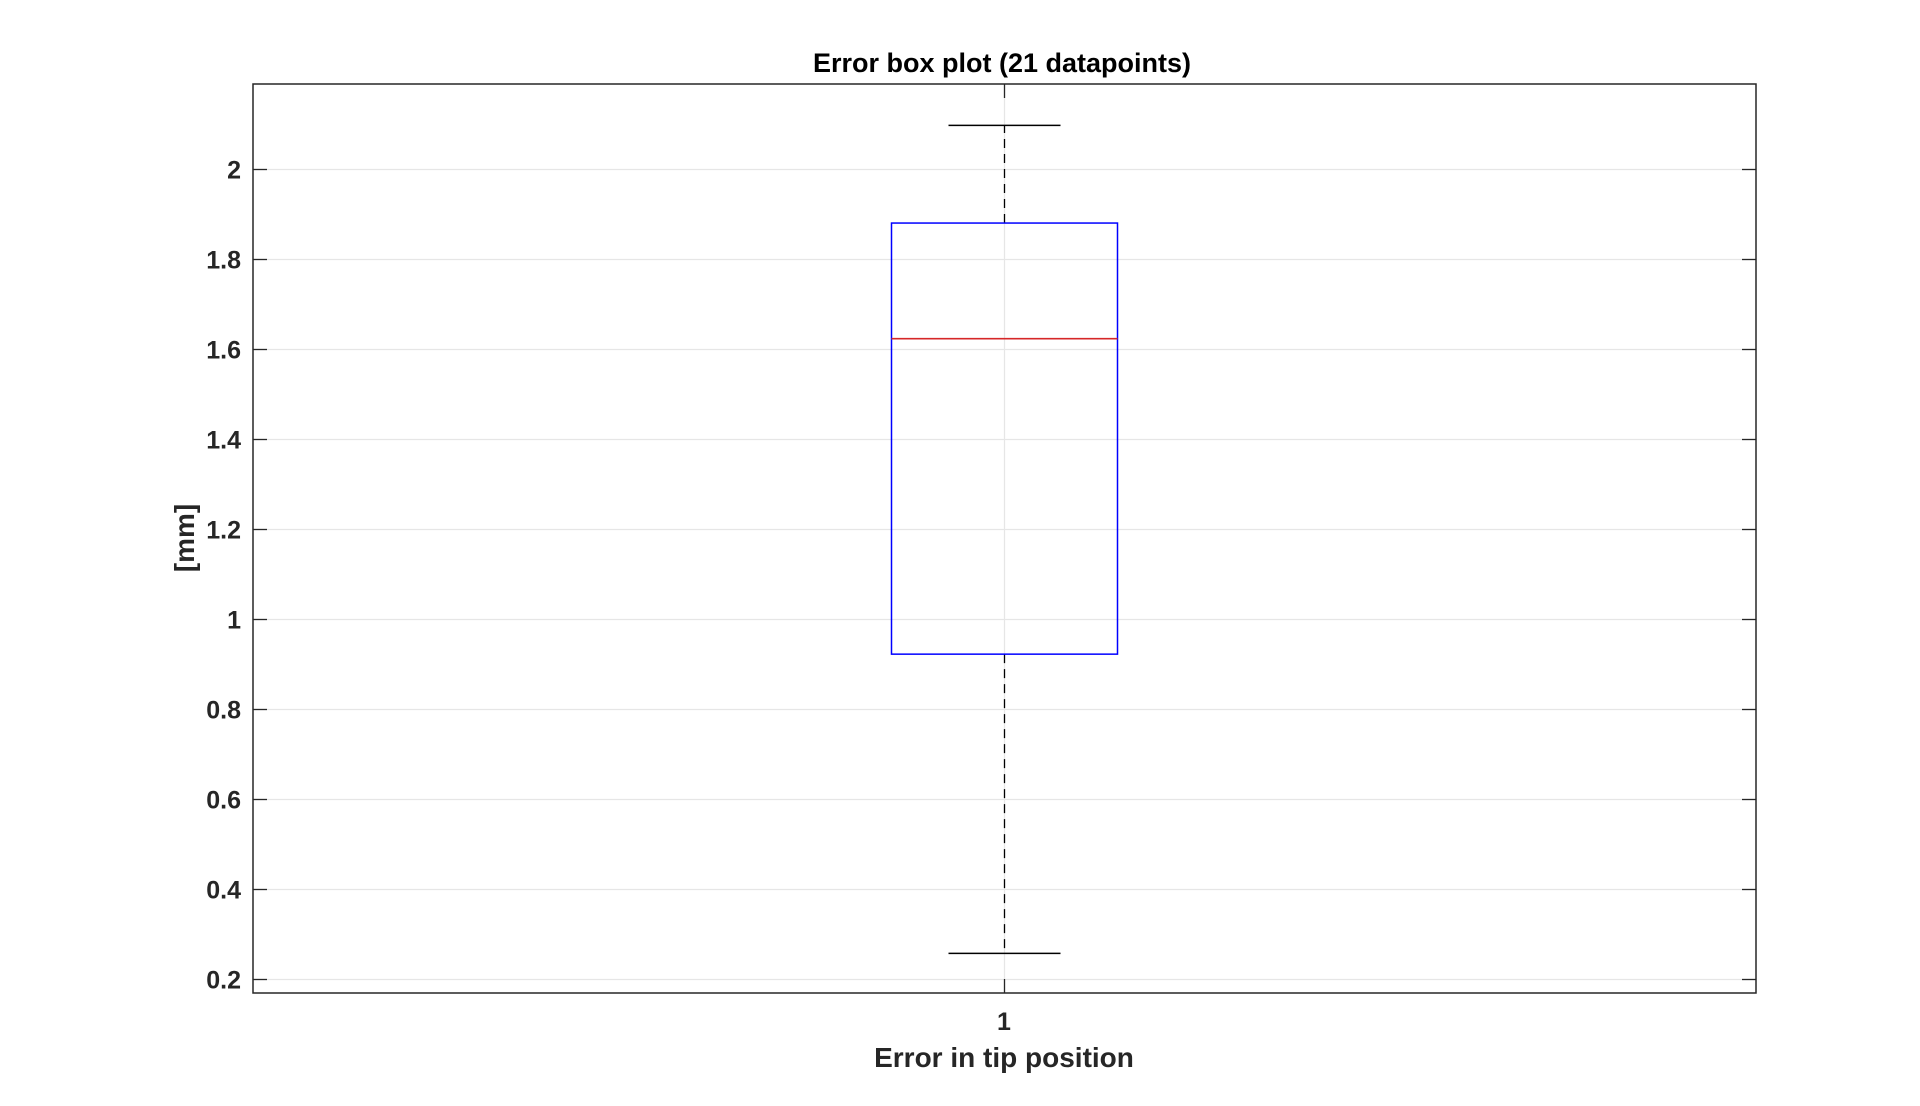 Image resolution: width=1920 pixels, height=1106 pixels. I want to click on chart-title: Error box plot (21 datapoints), so click(1002, 63).